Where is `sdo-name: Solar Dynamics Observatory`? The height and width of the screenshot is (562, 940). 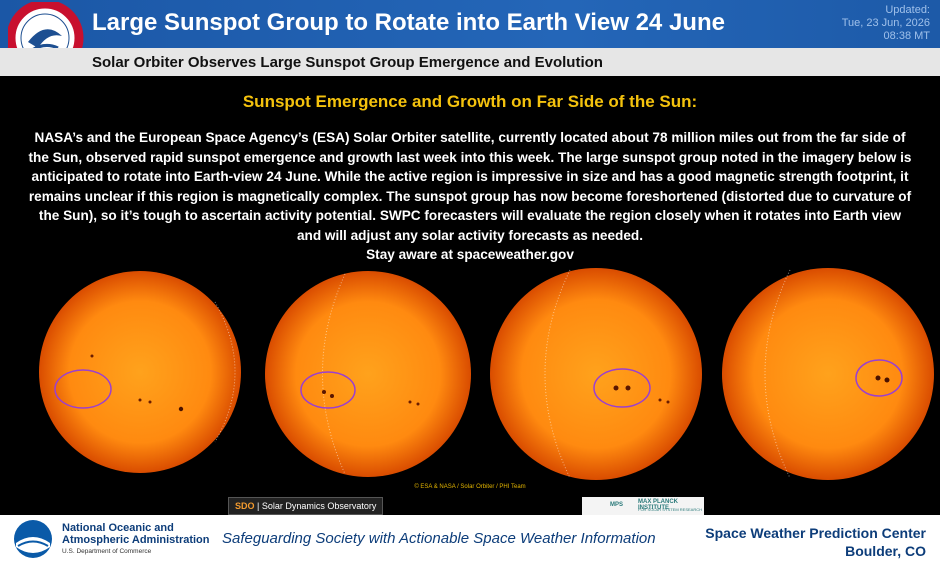
sdo-name: Solar Dynamics Observatory is located at coordinates (319, 506).